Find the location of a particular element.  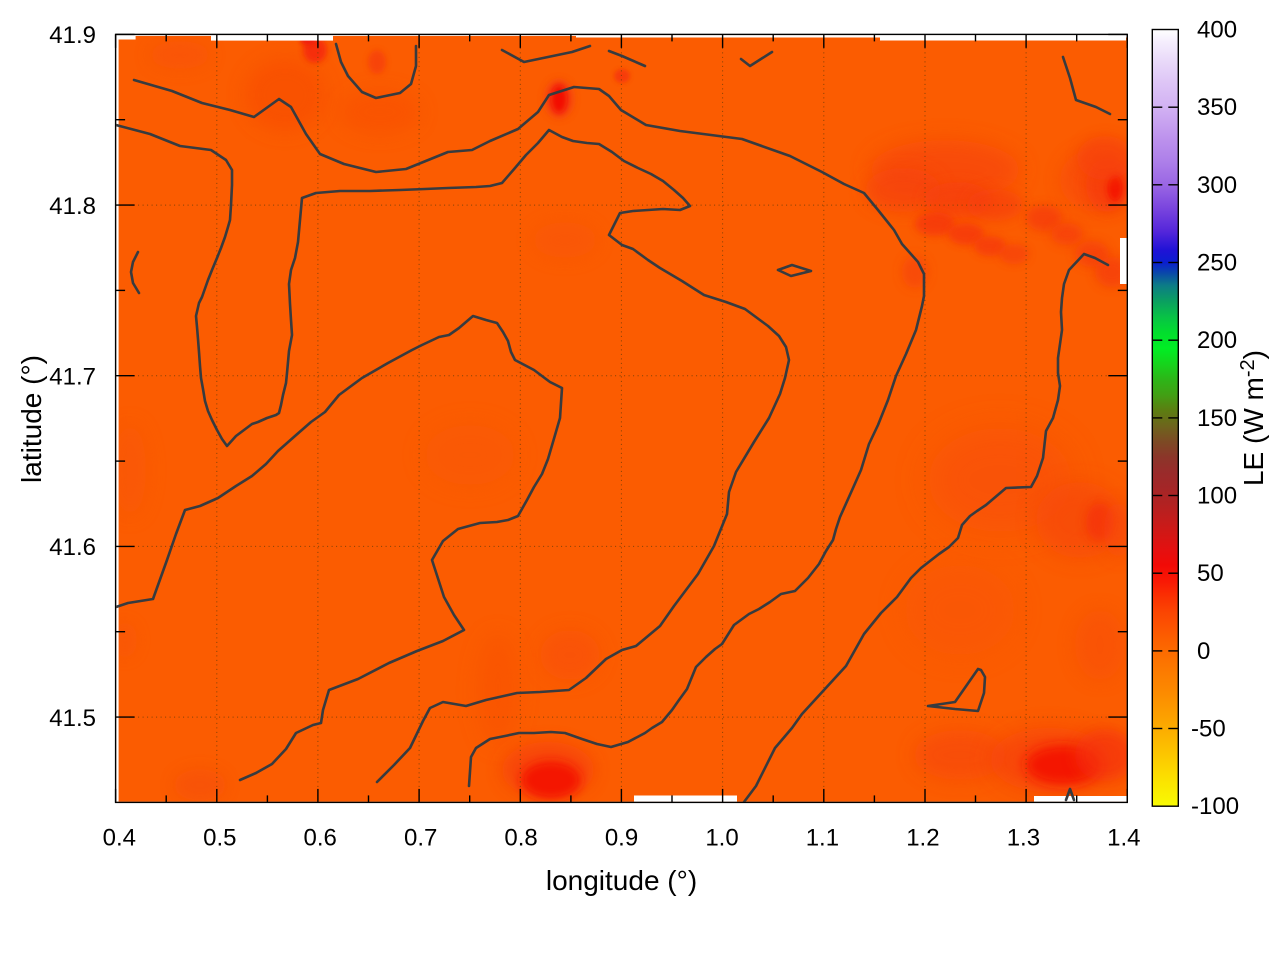

svg-text: 400 is located at coordinates (1217, 30).